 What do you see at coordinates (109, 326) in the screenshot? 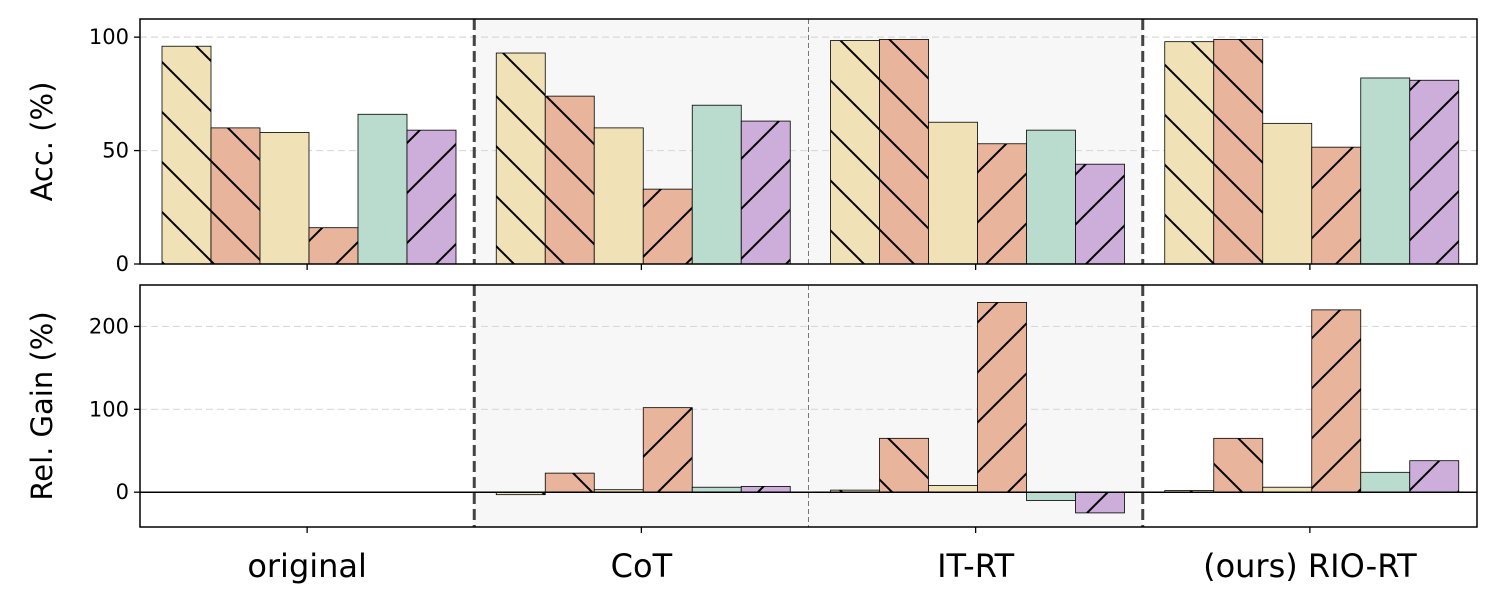
I see `y-tick-label: 200` at bounding box center [109, 326].